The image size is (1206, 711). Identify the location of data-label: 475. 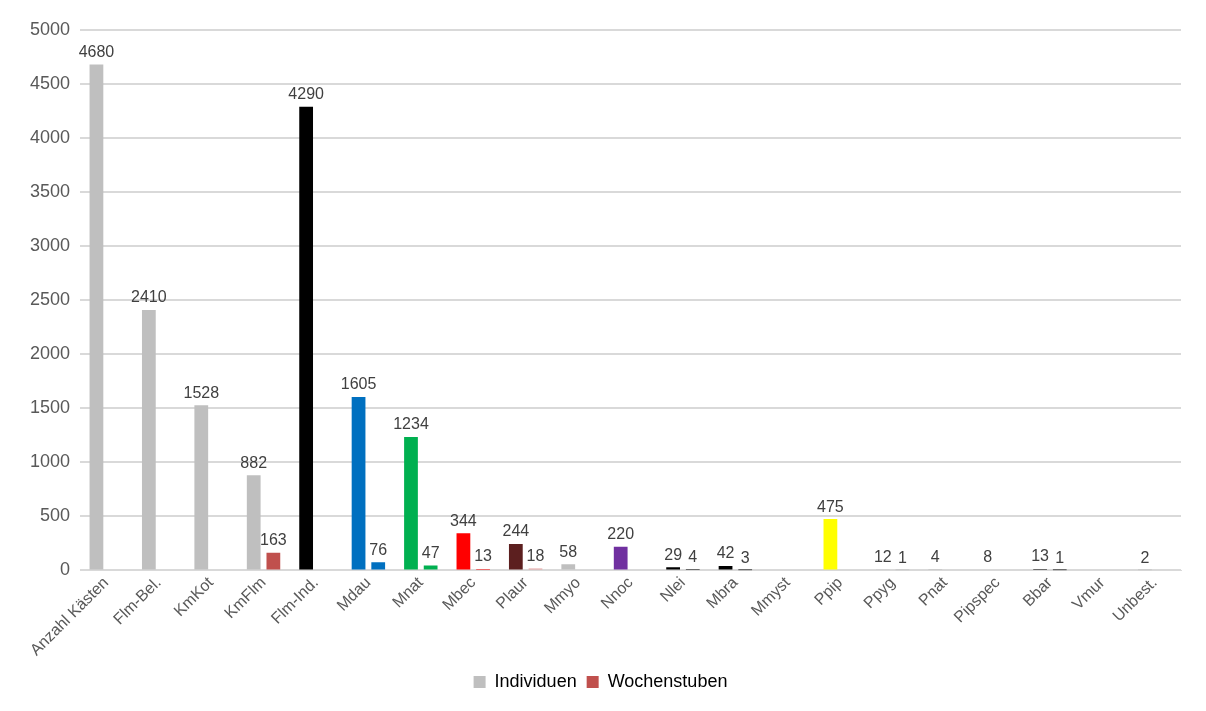
(830, 506).